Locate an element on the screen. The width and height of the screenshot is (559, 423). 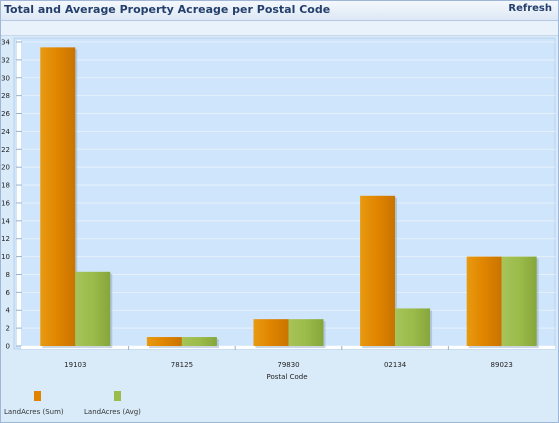
y-tick-label: 4 is located at coordinates (8, 311).